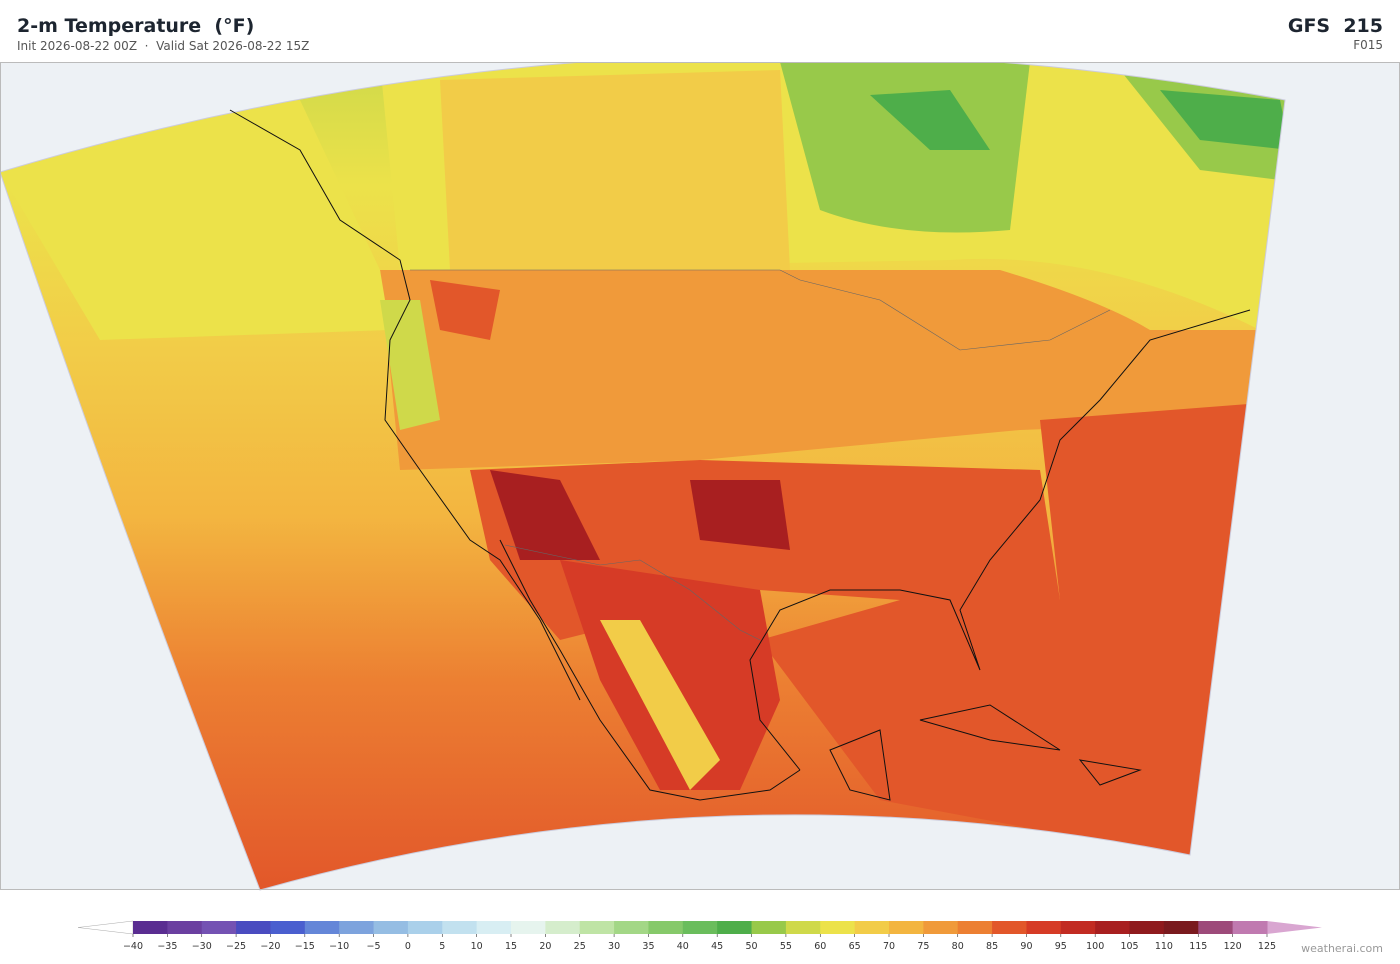 The image size is (1400, 964). What do you see at coordinates (374, 946) in the screenshot?
I see `colorbar-tick-label: −5` at bounding box center [374, 946].